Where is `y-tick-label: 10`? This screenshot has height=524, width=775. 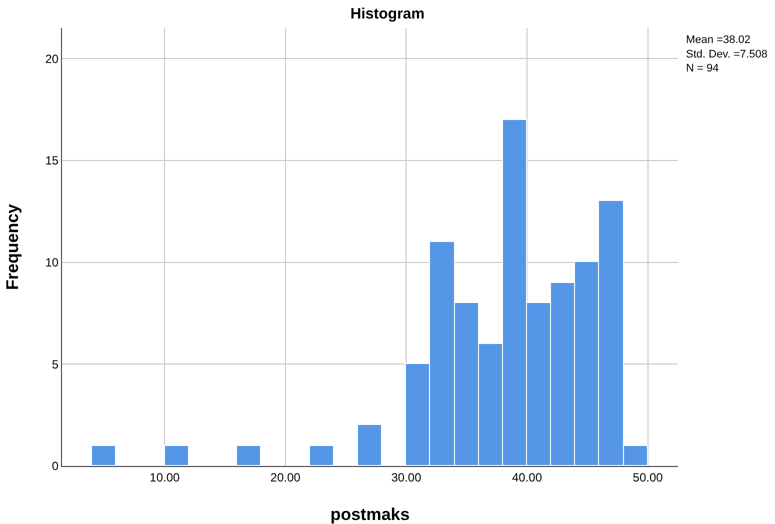 y-tick-label: 10 is located at coordinates (52, 262).